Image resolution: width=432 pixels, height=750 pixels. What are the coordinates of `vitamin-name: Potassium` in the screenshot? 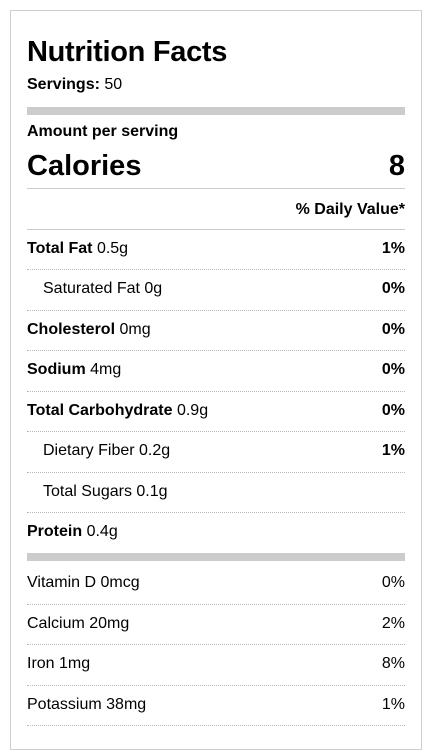 It's located at (64, 704).